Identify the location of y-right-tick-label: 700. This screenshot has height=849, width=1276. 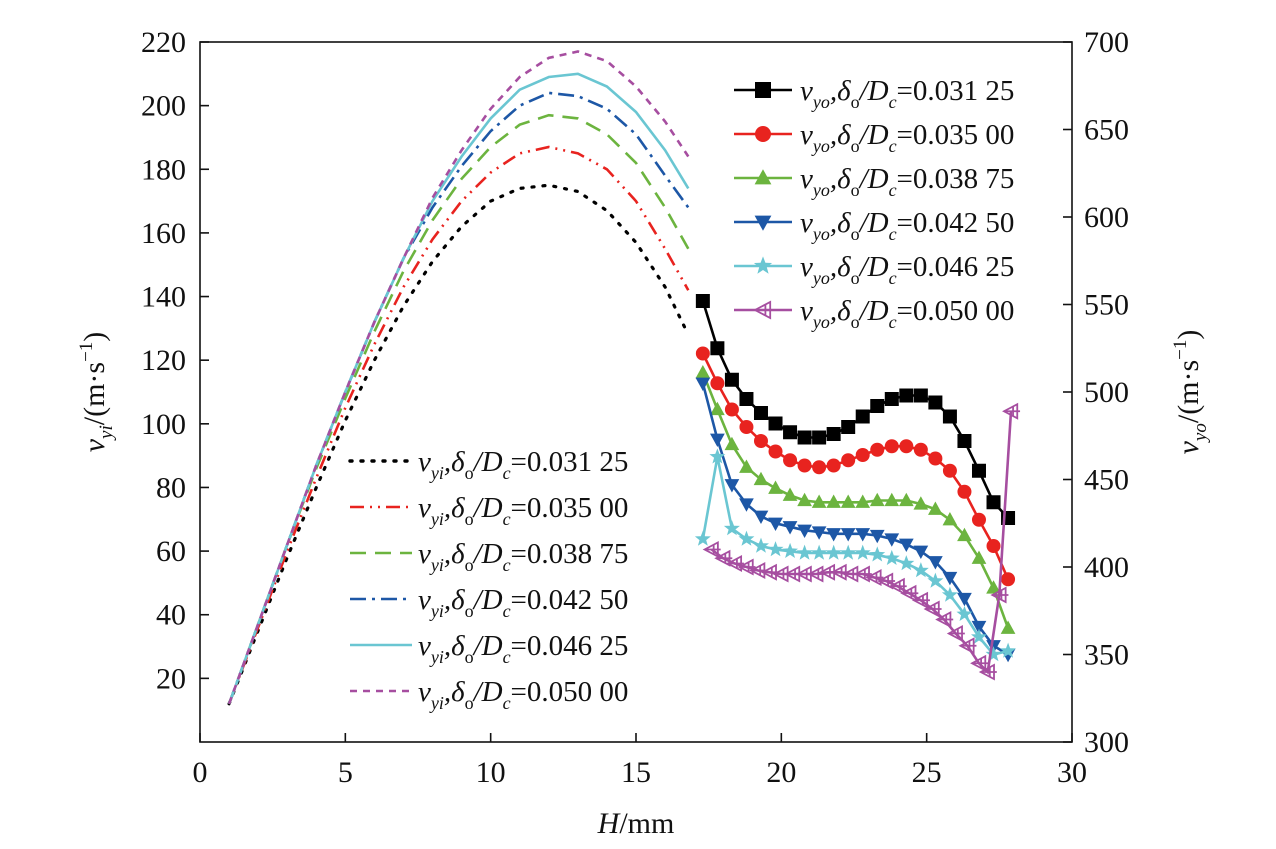
(1106, 42).